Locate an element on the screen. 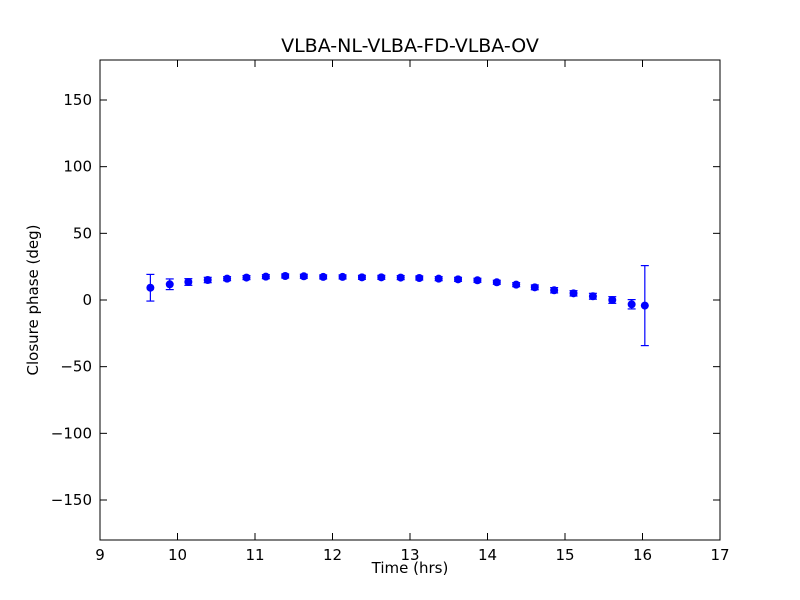  x-axis-label: Time (hrs) is located at coordinates (410, 568).